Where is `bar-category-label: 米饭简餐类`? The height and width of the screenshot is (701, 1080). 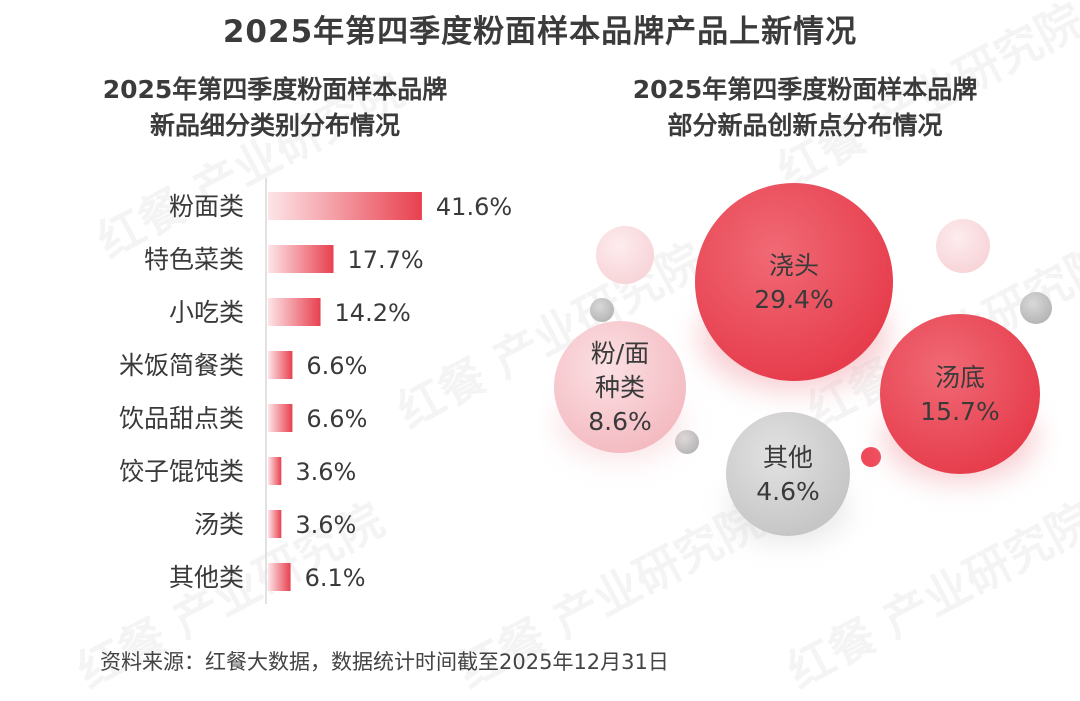
bar-category-label: 米饭简餐类 is located at coordinates (181, 365).